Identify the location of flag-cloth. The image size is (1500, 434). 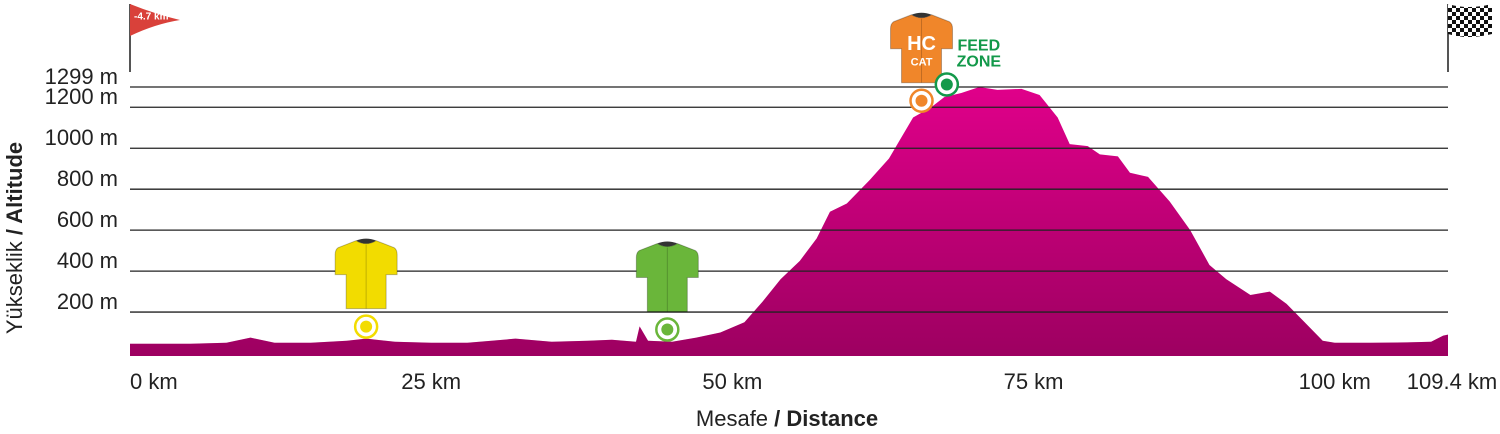
(155, 20).